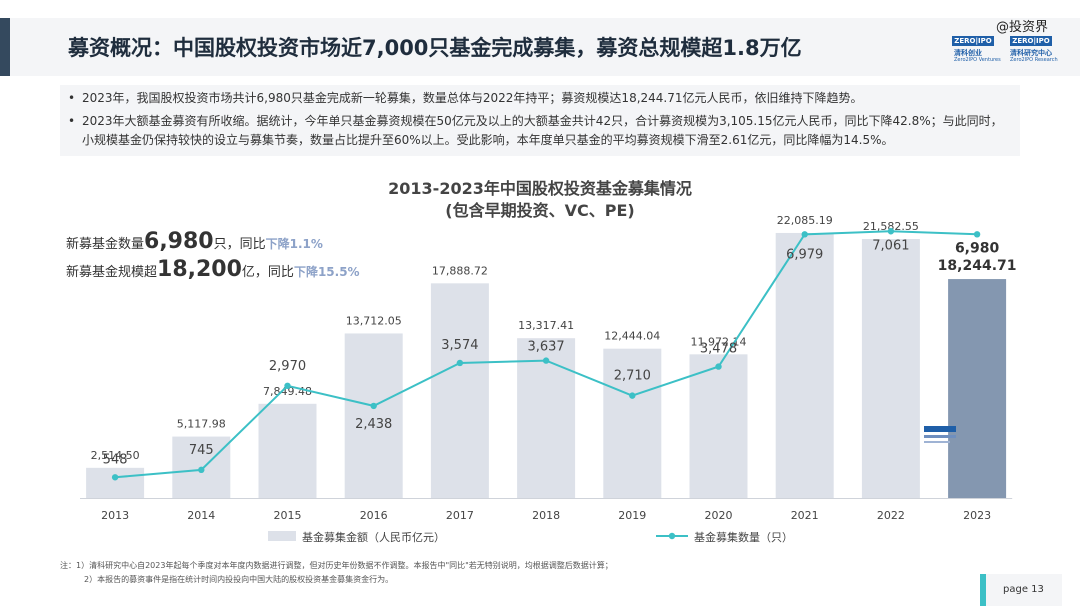 The image size is (1080, 608). I want to click on page-number: page 13, so click(1023, 589).